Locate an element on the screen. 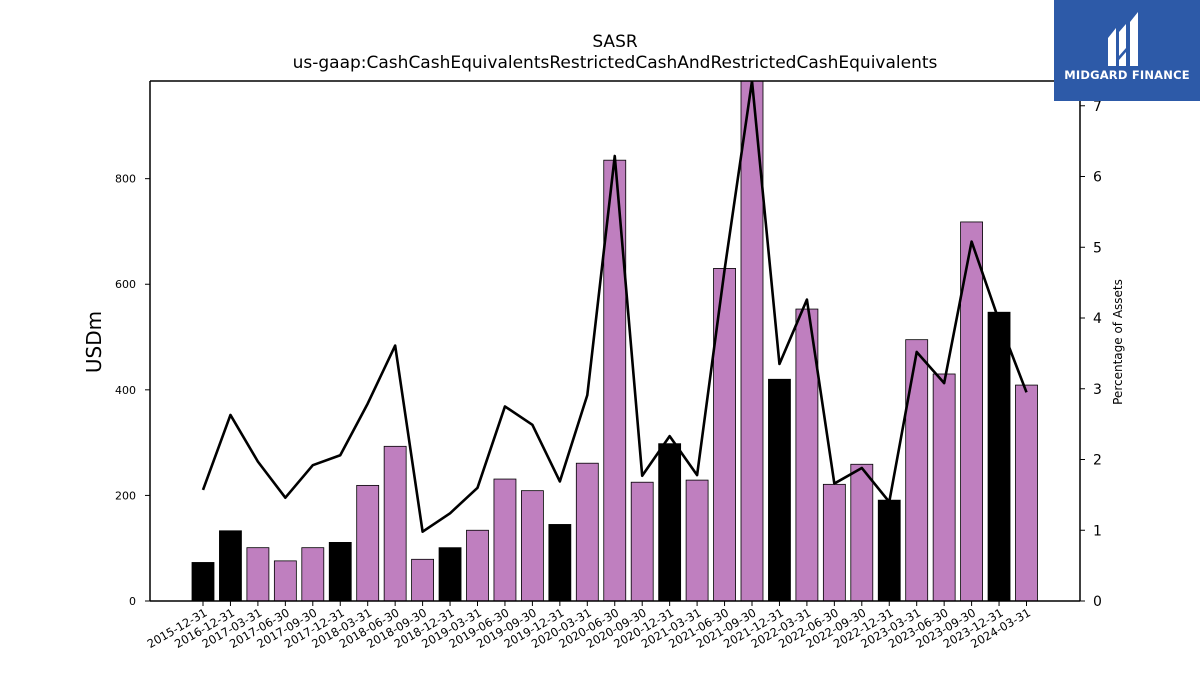  y-tick-label-800: 800 is located at coordinates (125, 179).